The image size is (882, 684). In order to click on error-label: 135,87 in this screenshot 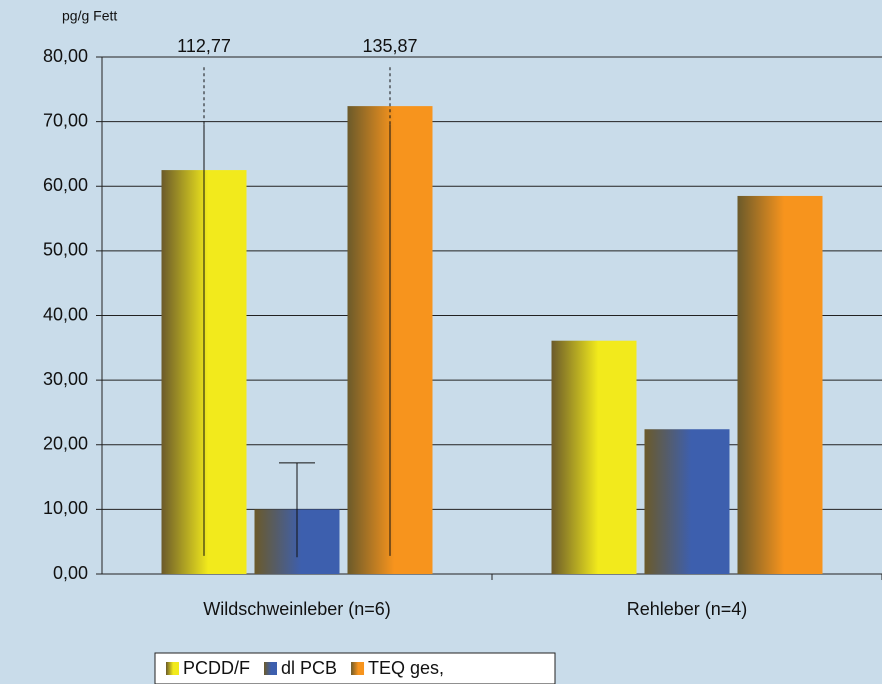, I will do `click(389, 46)`.